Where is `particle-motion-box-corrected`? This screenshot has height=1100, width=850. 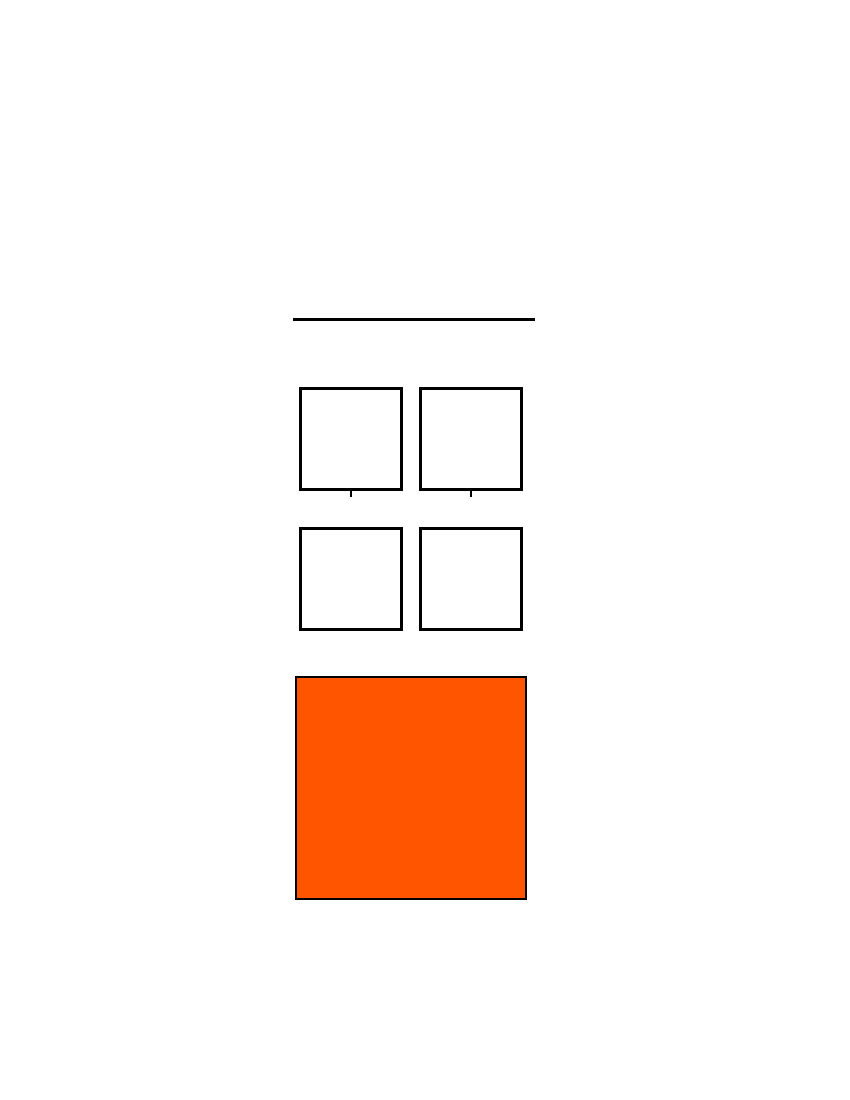 particle-motion-box-corrected is located at coordinates (471, 579).